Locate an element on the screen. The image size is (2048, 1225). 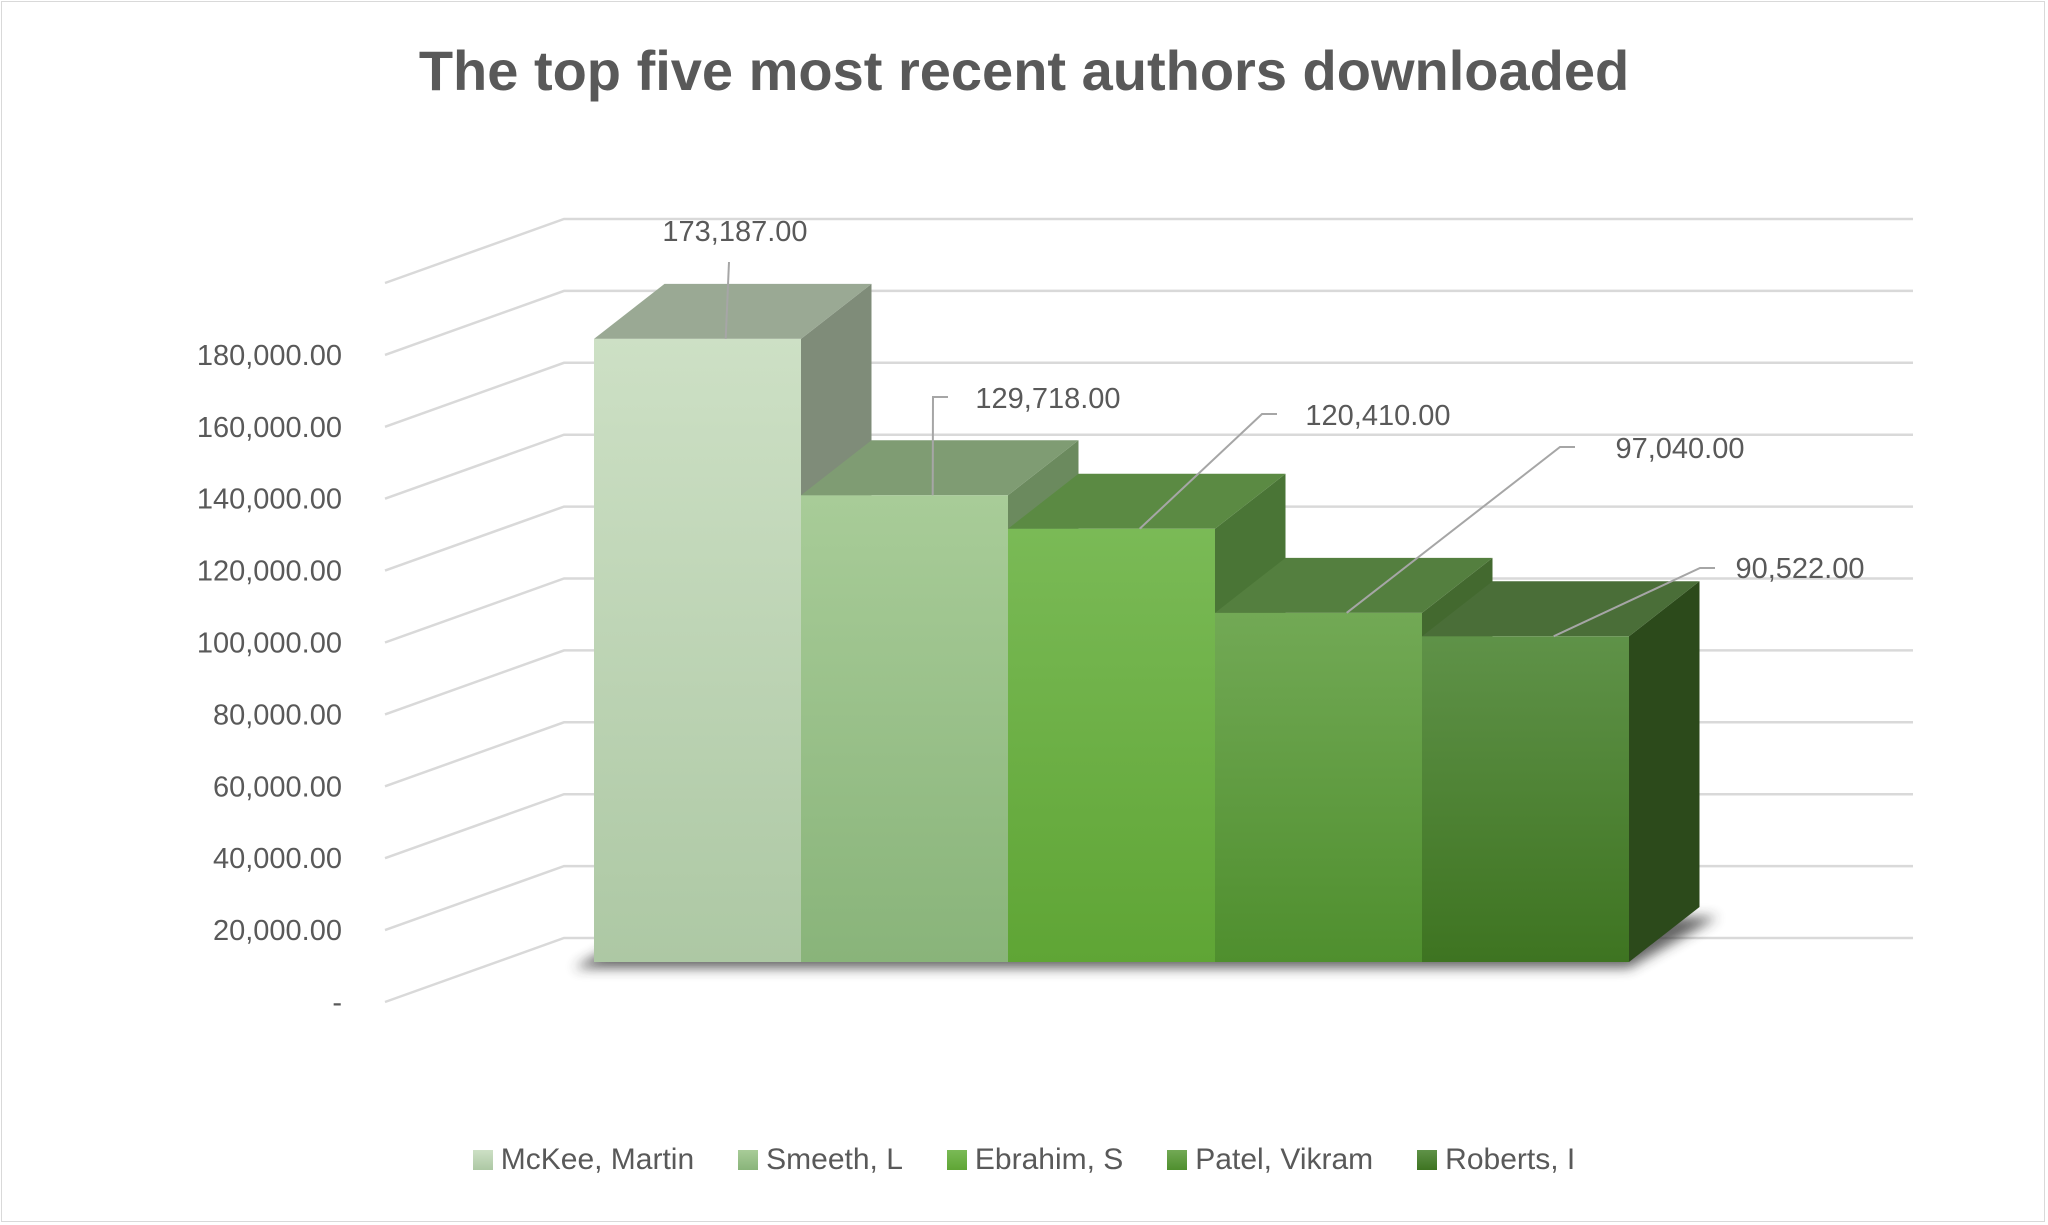
legend-item: McKee, Martin is located at coordinates (583, 1160).